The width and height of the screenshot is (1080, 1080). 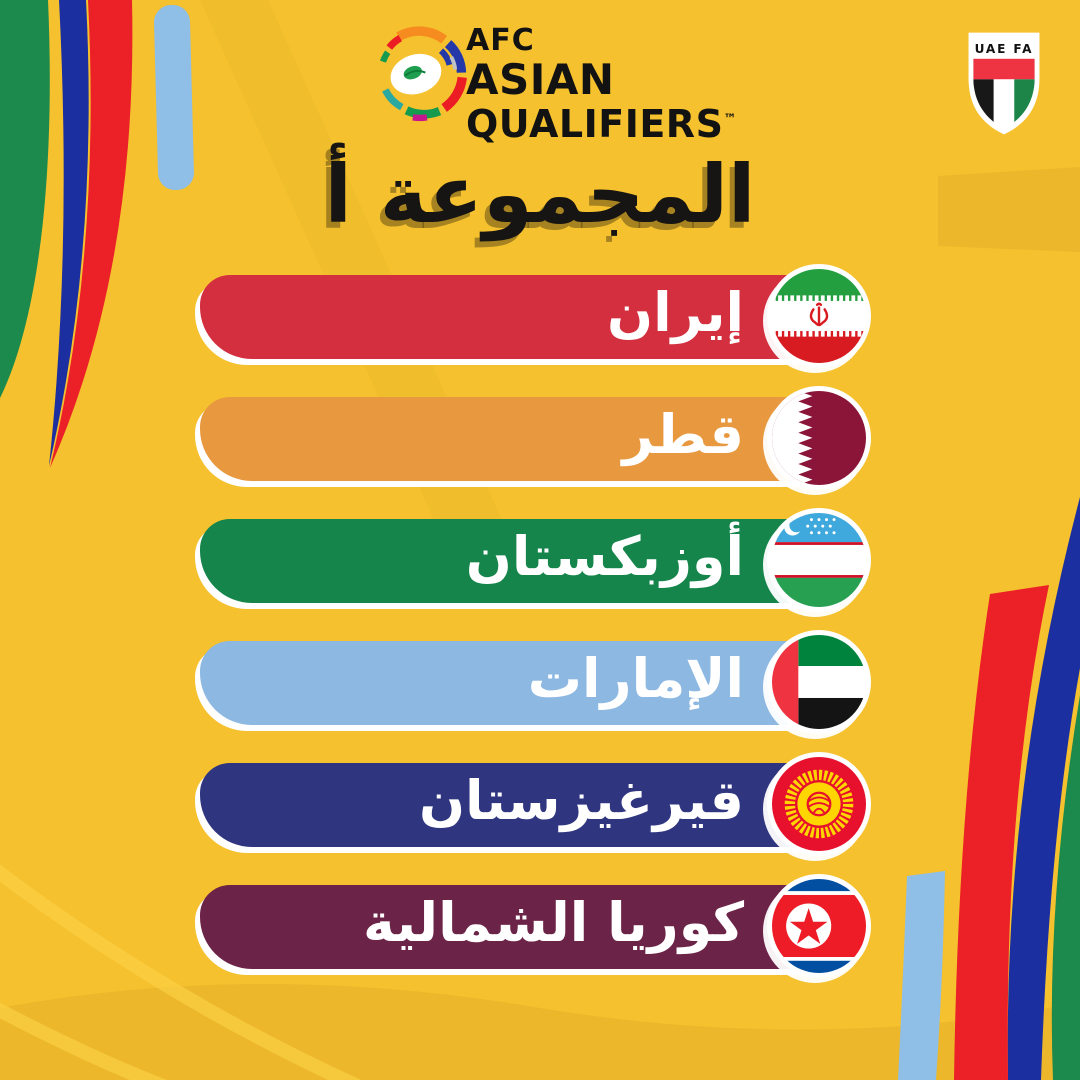 What do you see at coordinates (819, 926) in the screenshot?
I see `north-korea-flag-icon` at bounding box center [819, 926].